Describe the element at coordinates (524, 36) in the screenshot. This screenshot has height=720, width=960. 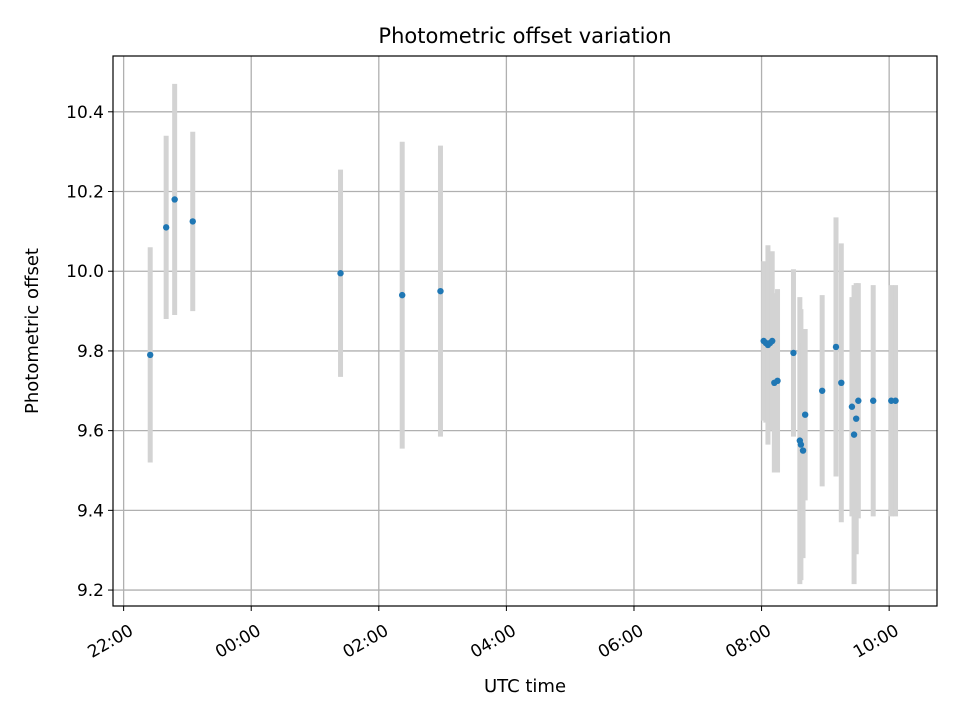
I see `chart-title: Photometric offset variation` at that location.